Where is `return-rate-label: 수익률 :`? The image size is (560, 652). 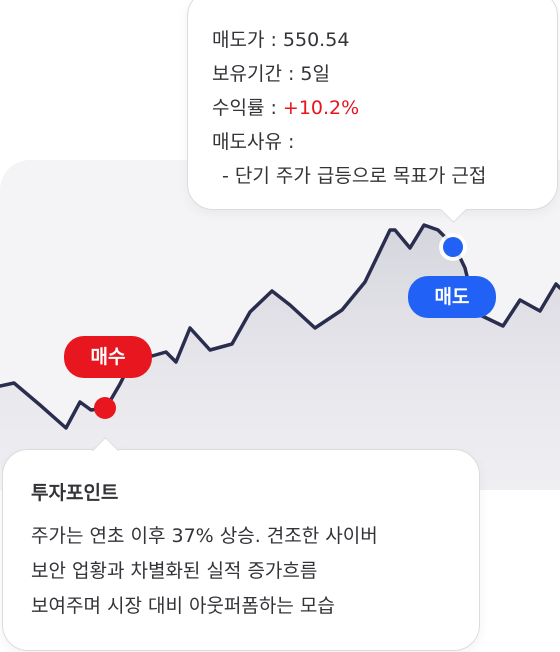
return-rate-label: 수익률 : is located at coordinates (247, 108).